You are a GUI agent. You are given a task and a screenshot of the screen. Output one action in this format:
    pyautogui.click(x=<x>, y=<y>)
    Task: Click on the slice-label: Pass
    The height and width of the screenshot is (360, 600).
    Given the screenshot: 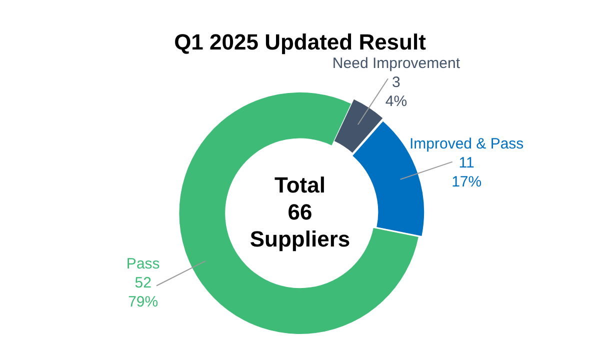 What is the action you would take?
    pyautogui.click(x=143, y=264)
    